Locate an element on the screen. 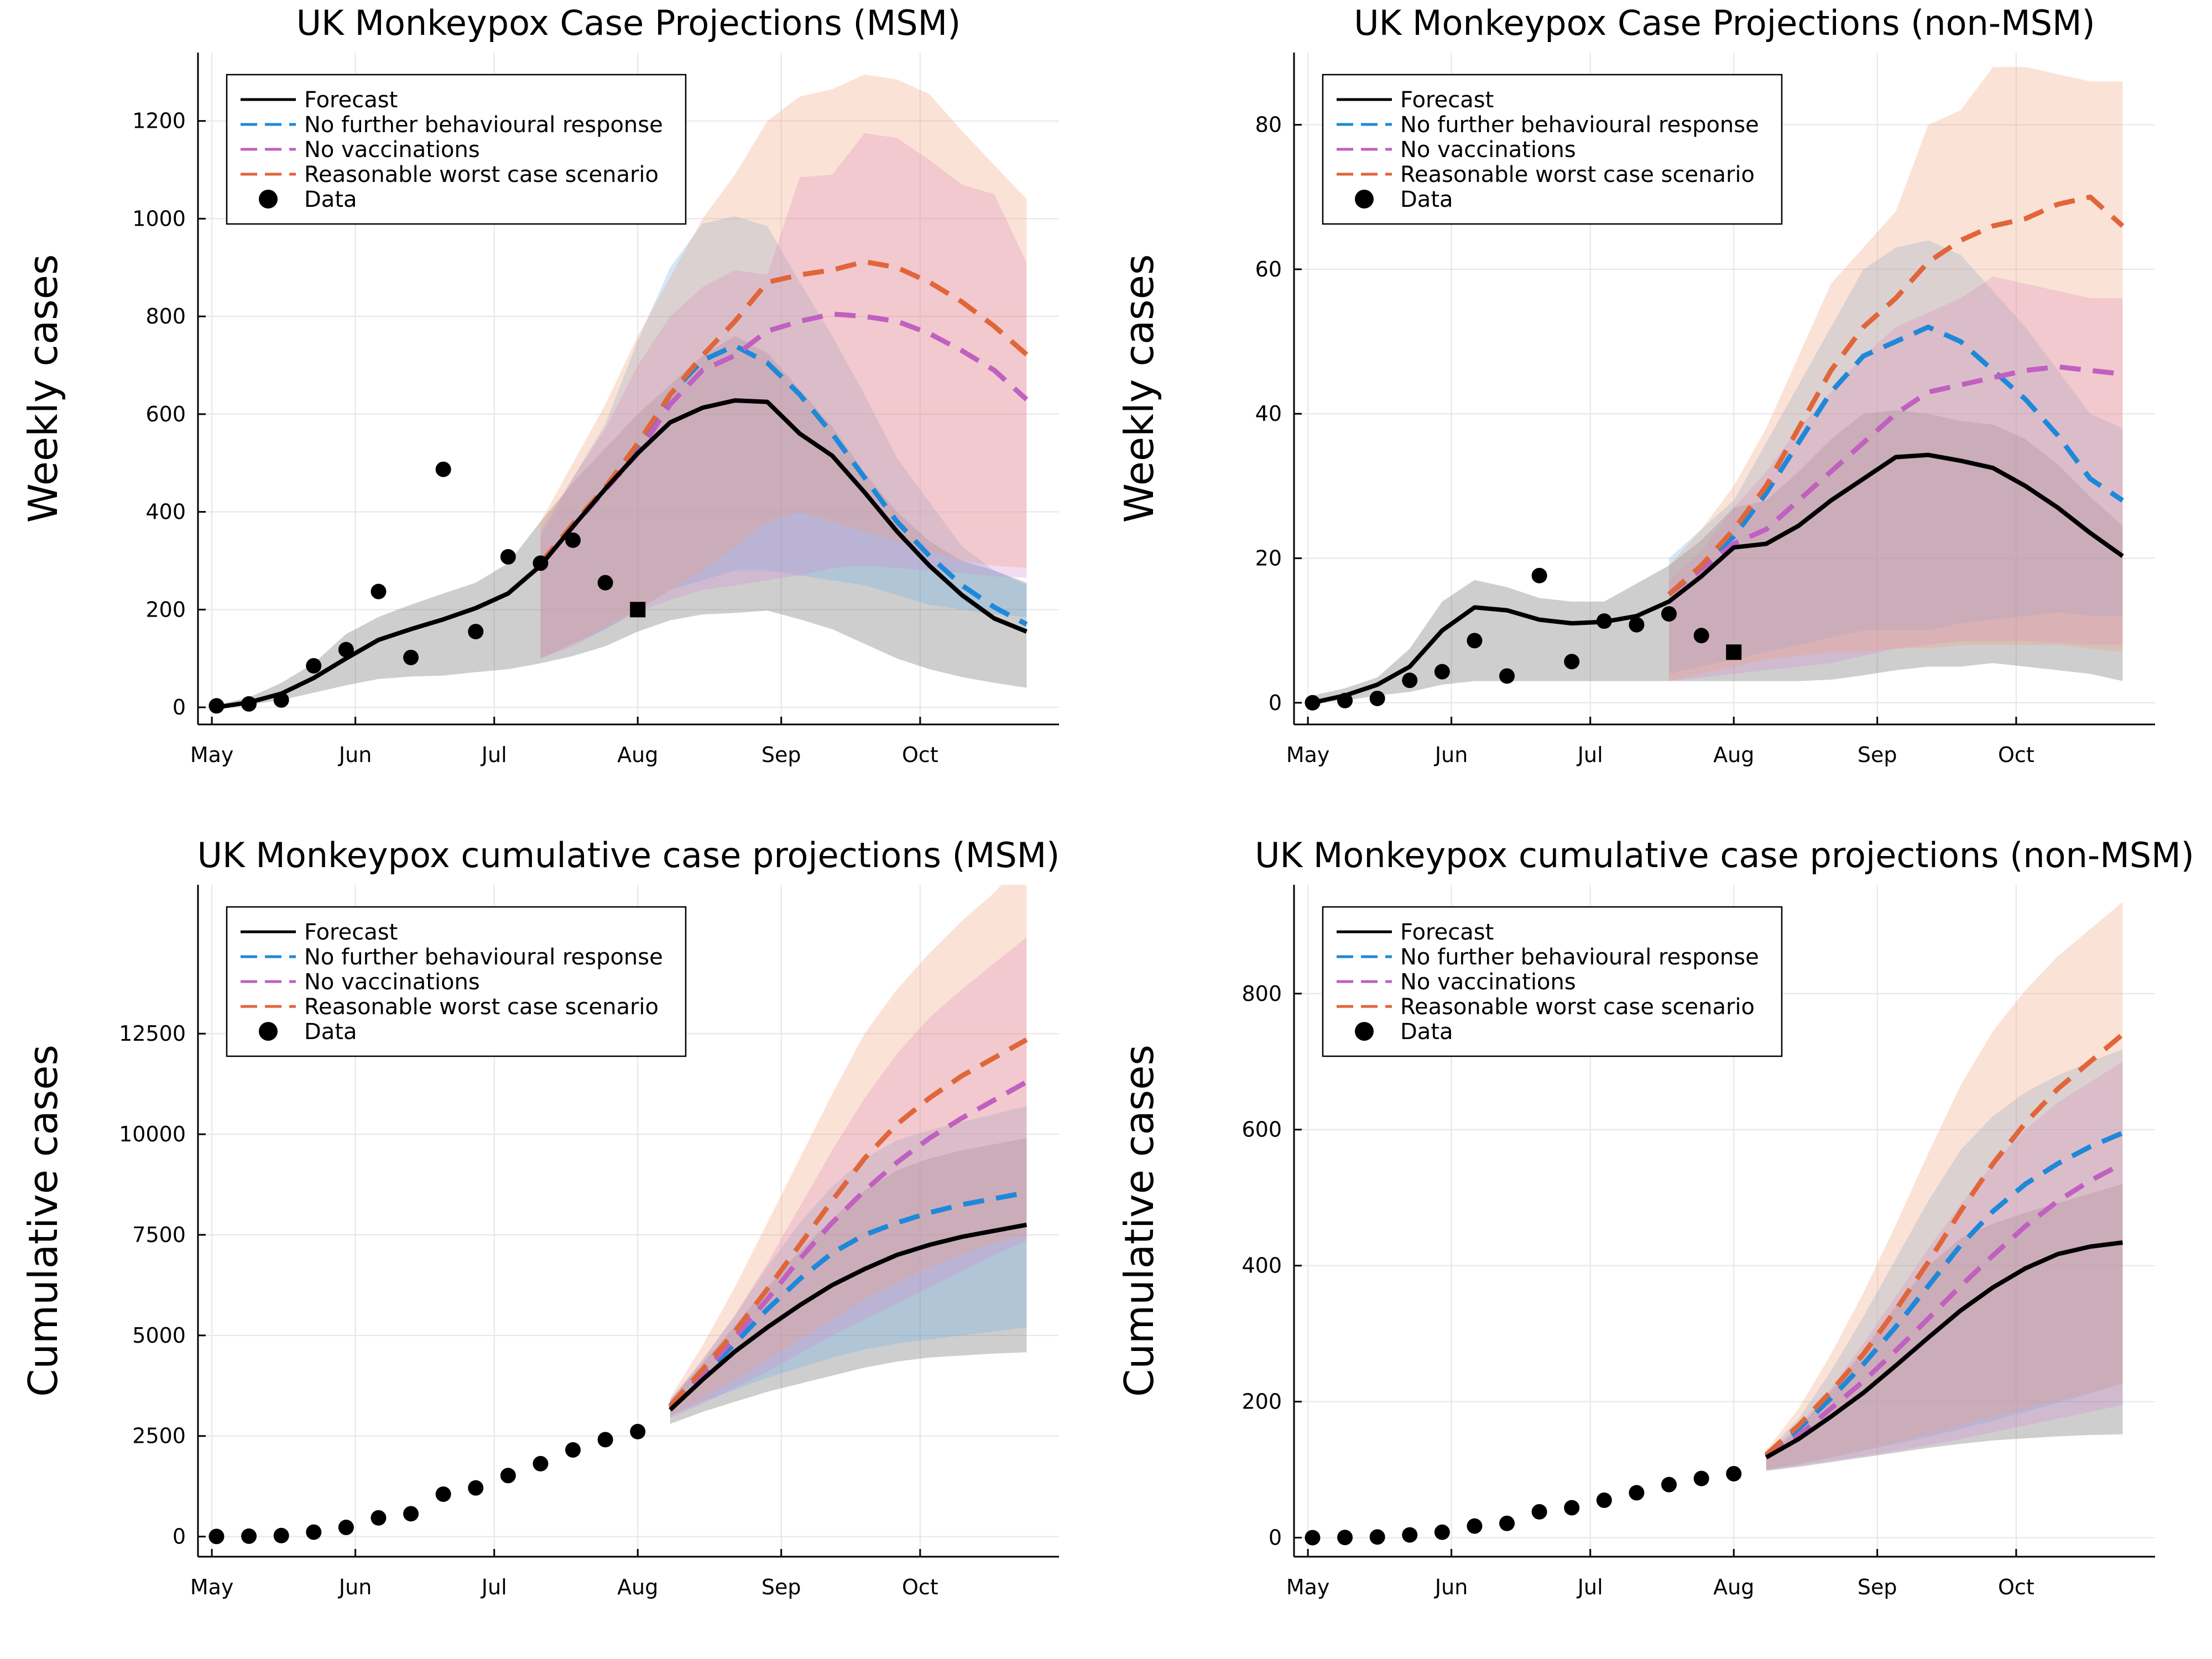 This screenshot has height=1659, width=2212. data-point-latest is located at coordinates (1734, 652).